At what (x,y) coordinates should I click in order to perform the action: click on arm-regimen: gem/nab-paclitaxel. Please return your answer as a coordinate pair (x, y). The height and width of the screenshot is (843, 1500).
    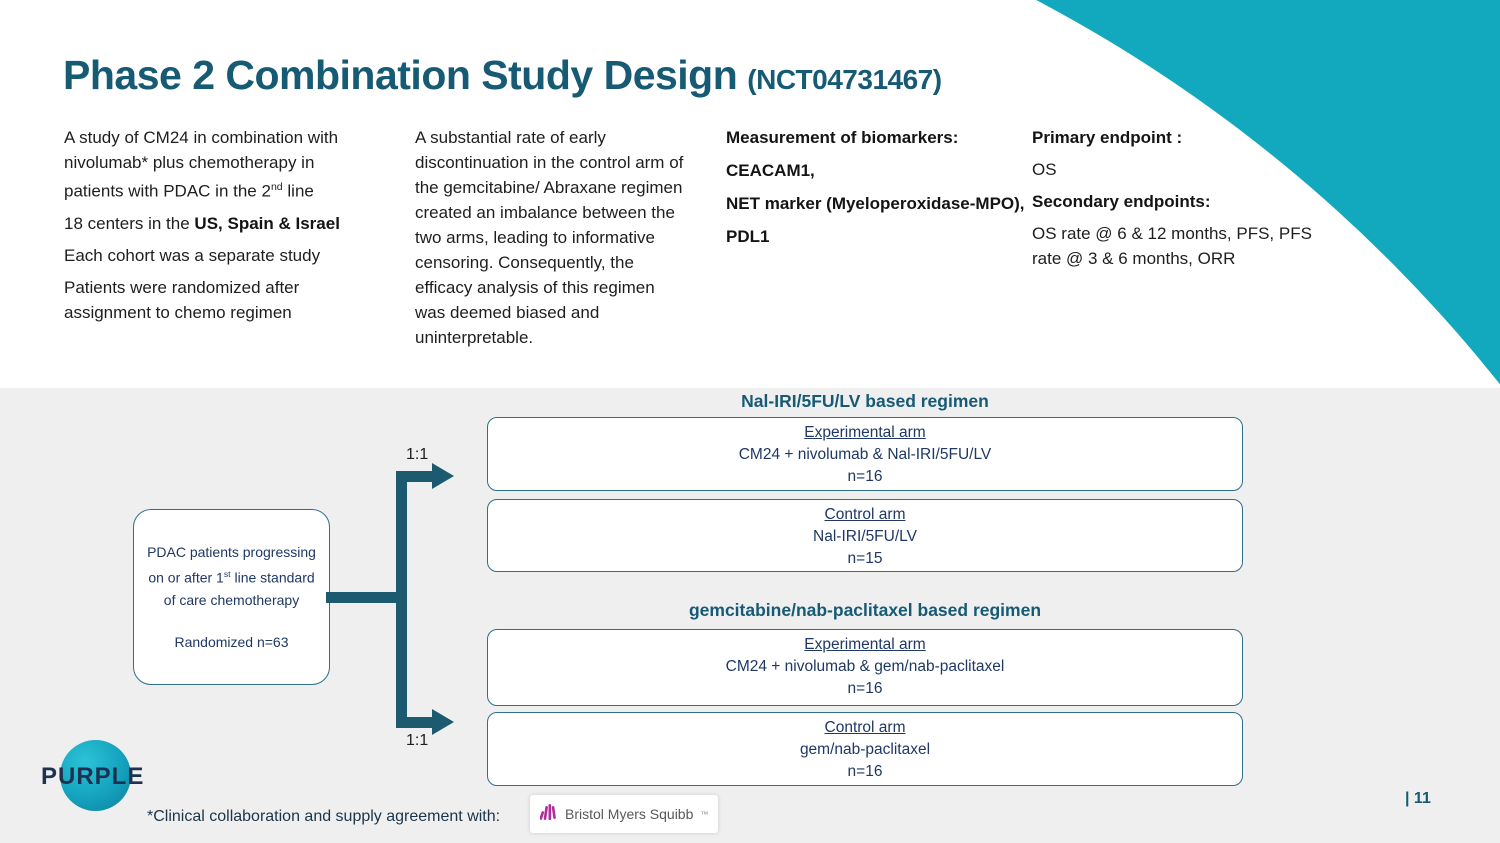
    Looking at the image, I should click on (865, 749).